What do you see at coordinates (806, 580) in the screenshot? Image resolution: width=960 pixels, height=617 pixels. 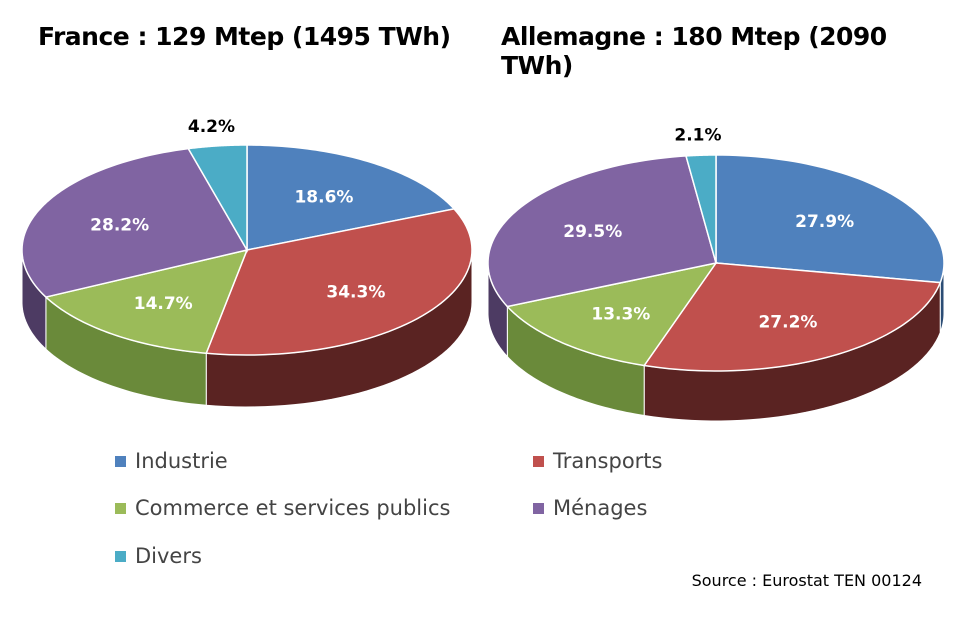 I see `source-note: Source : Eurostat TEN 00124` at bounding box center [806, 580].